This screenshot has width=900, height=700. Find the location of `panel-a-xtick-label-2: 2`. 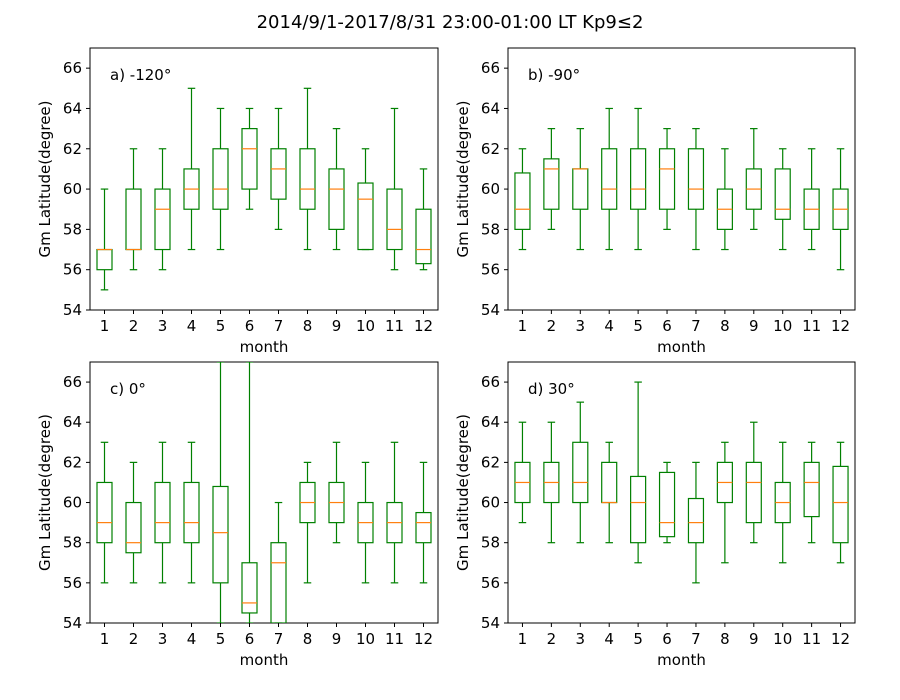

panel-a-xtick-label-2: 2 is located at coordinates (134, 326).